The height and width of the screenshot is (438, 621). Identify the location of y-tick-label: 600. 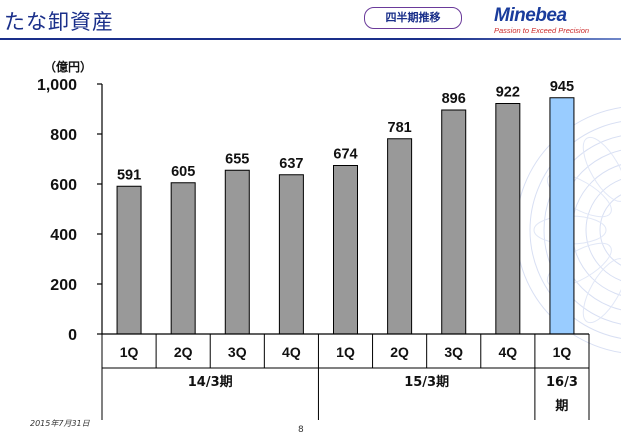
(63, 185).